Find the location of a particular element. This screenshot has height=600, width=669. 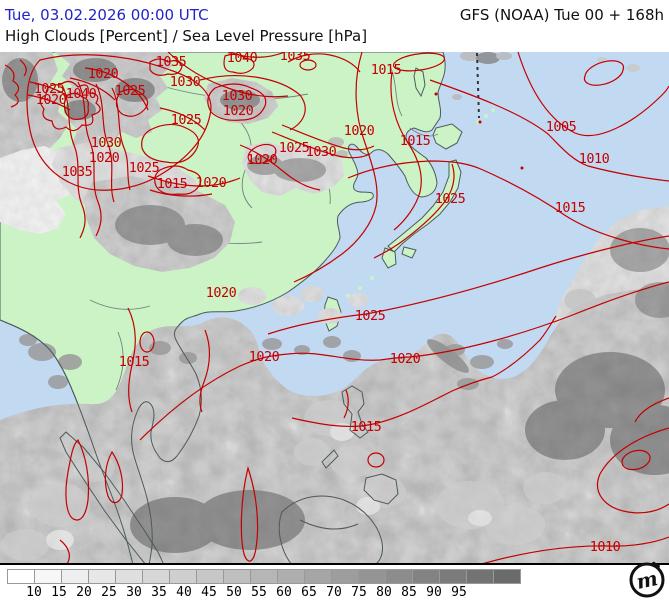

shikoku is located at coordinates (409, 252).